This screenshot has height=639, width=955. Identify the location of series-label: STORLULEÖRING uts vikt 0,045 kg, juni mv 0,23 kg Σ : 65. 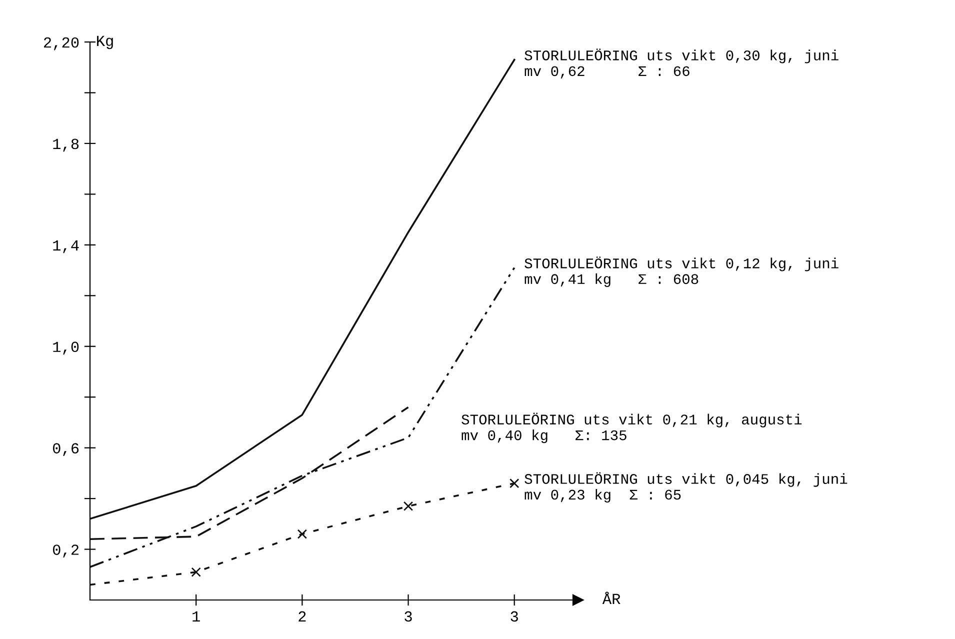
(686, 487).